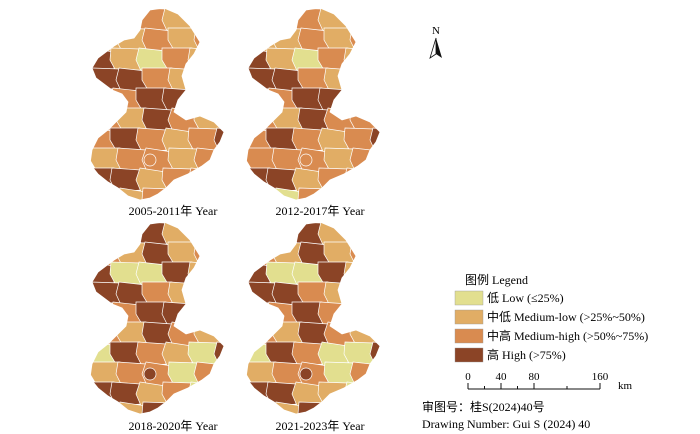 The width and height of the screenshot is (700, 434). I want to click on legend-label-medium-low: 中低 Medium-low (>25%~50%), so click(566, 316).